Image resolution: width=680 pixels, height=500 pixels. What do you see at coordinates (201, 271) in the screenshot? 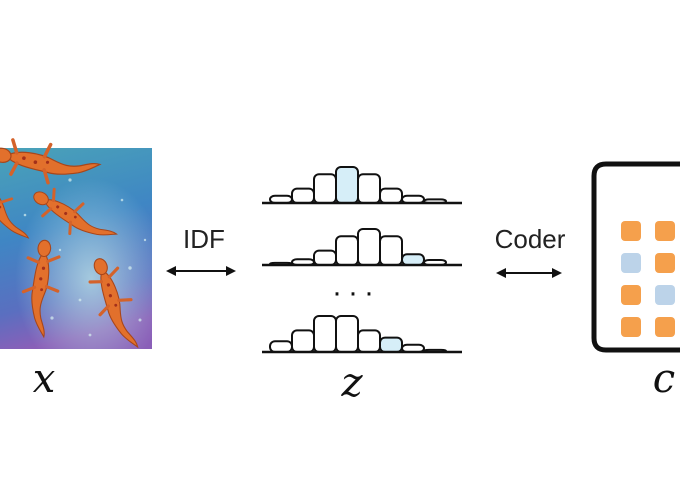
I see `idf-double-arrow` at bounding box center [201, 271].